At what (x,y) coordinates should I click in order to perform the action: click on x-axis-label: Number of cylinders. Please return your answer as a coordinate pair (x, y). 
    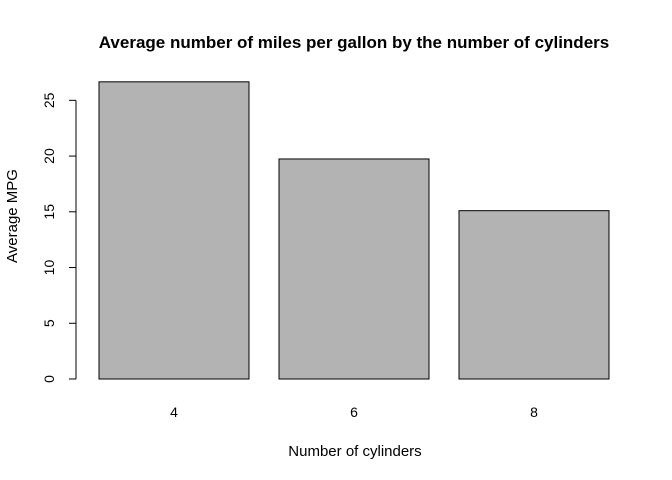
    Looking at the image, I should click on (354, 451).